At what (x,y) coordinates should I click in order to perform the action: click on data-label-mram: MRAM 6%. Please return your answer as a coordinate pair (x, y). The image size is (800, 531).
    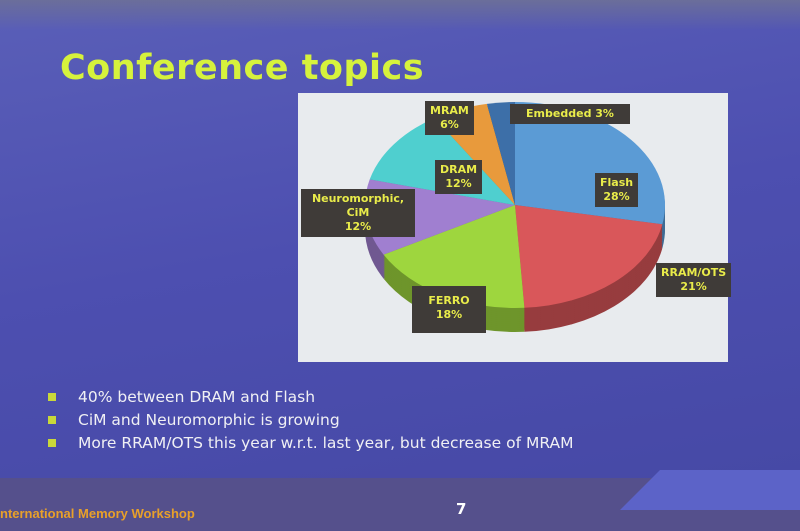
    Looking at the image, I should click on (449, 118).